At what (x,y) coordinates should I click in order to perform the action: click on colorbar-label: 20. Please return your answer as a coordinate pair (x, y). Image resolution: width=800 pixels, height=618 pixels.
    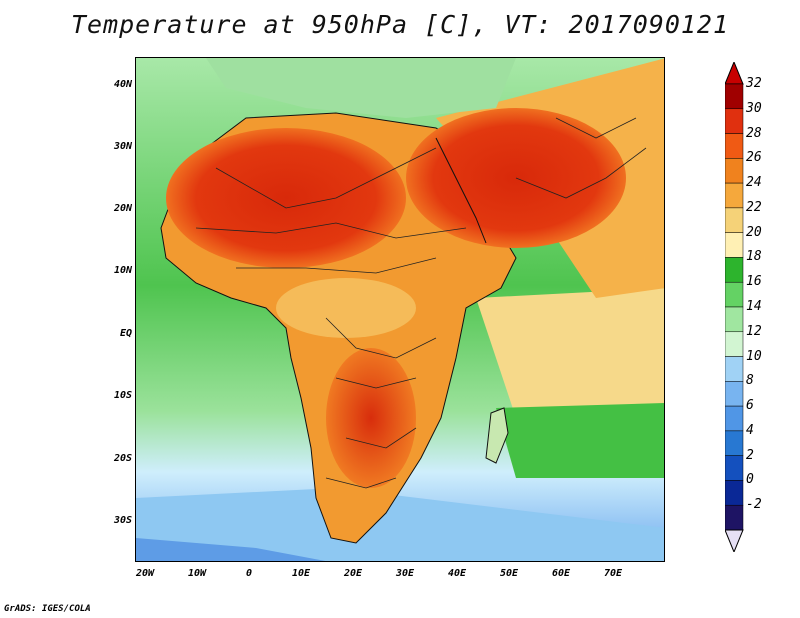
    Looking at the image, I should click on (754, 232).